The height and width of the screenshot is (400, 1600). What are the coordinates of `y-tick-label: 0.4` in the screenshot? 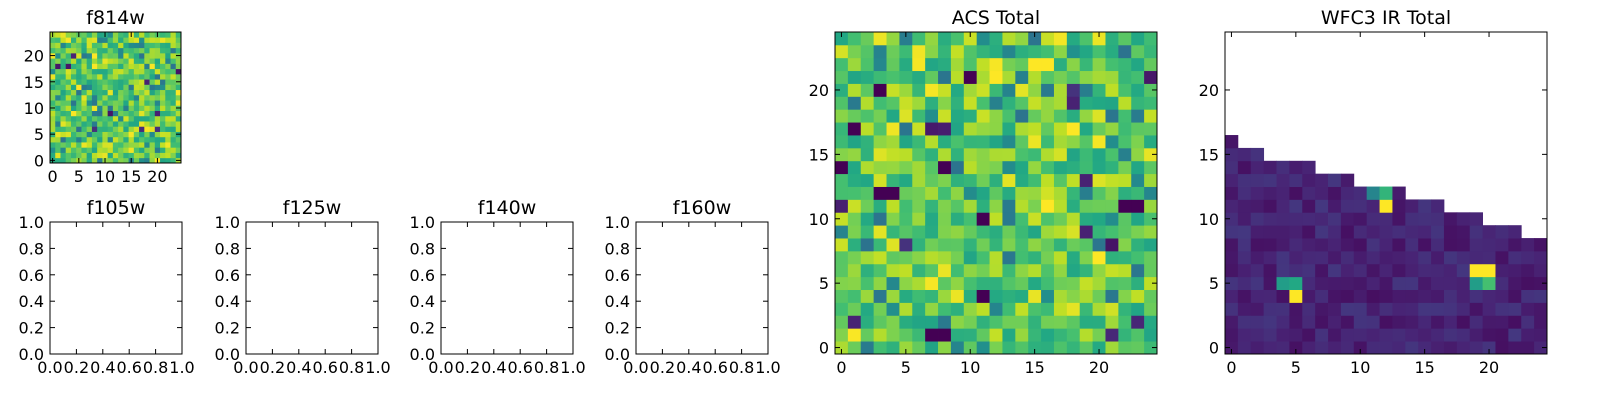 It's located at (227, 301).